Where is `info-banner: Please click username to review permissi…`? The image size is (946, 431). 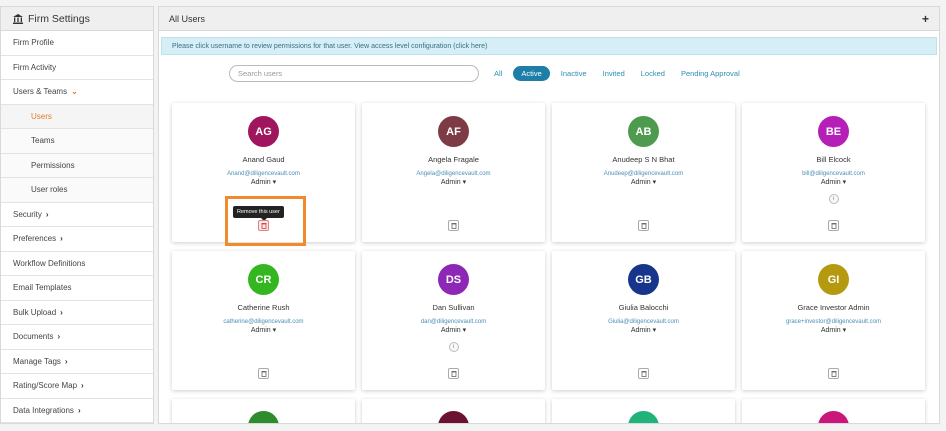 info-banner: Please click username to review permissi… is located at coordinates (549, 46).